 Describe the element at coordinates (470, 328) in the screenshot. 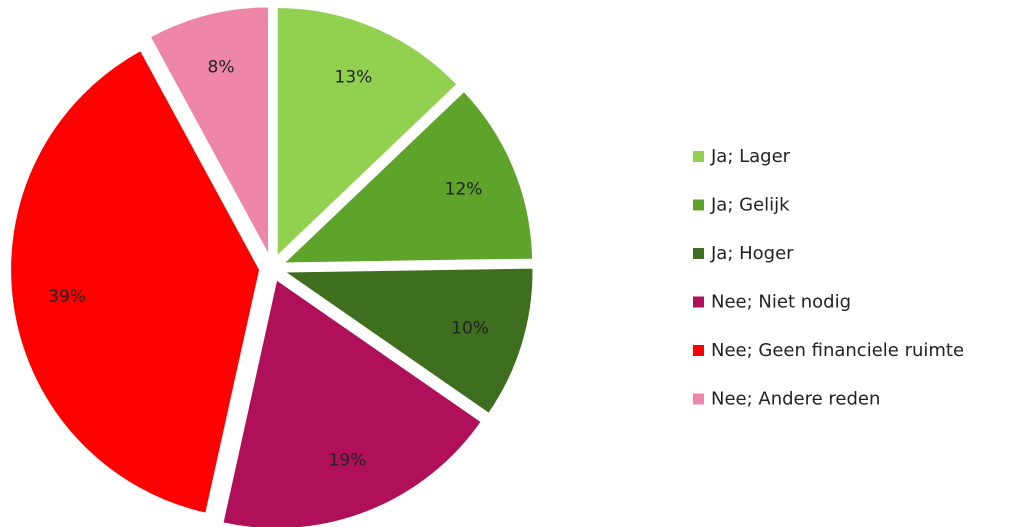

I see `data-label: 10%` at that location.